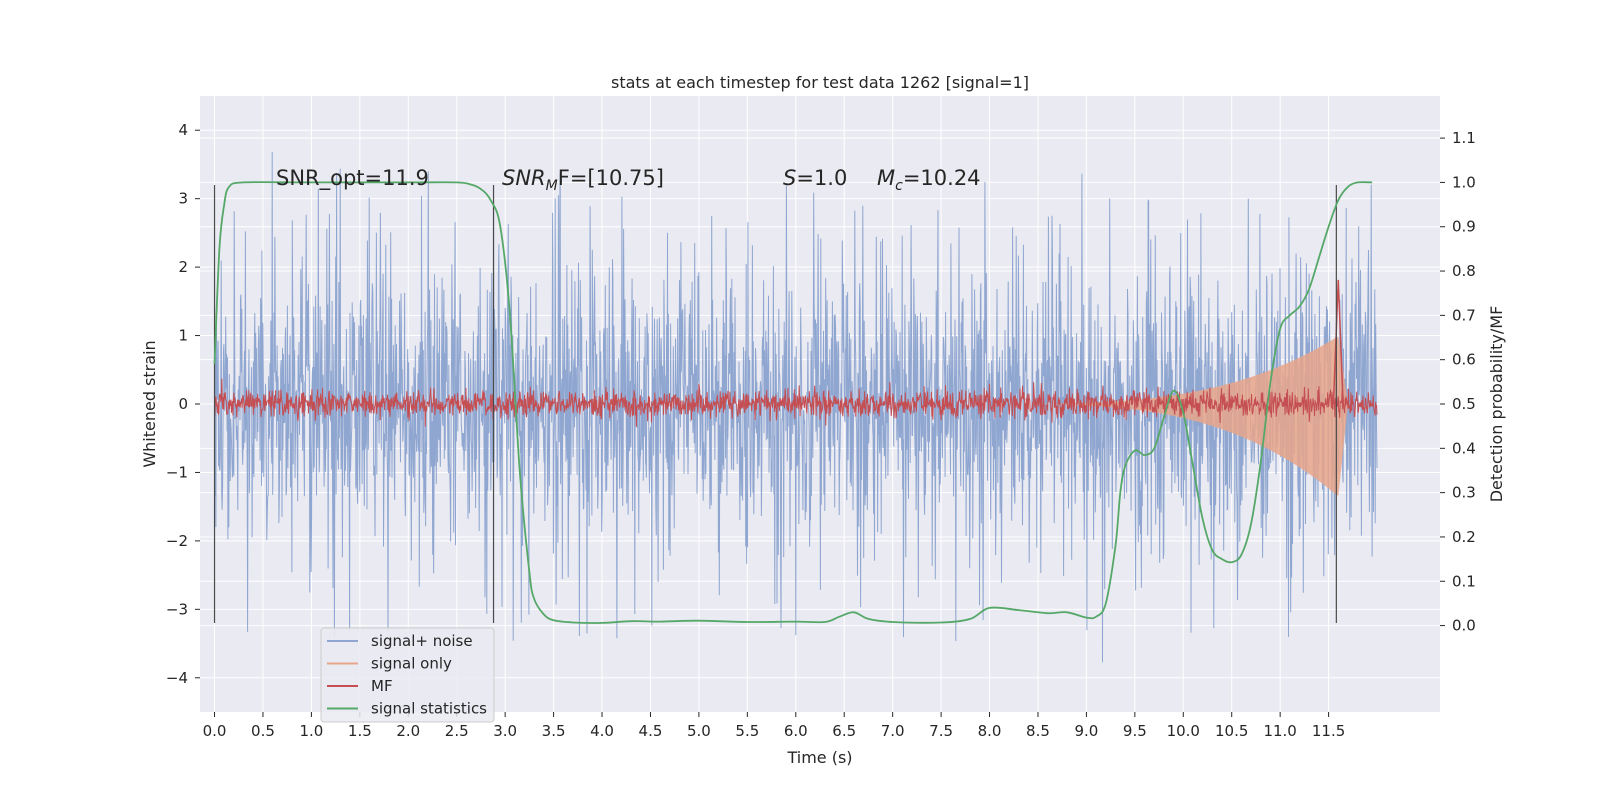 This screenshot has width=1600, height=800. I want to click on annotation-s: S=1.0, so click(815, 178).